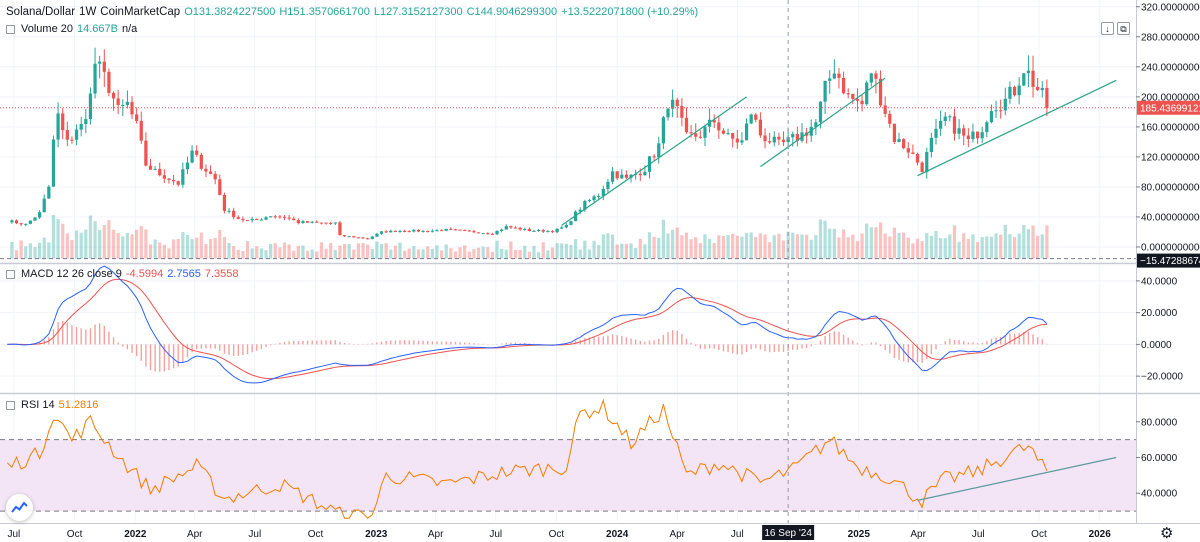  I want to click on macd-toggle-icon, so click(10, 274).